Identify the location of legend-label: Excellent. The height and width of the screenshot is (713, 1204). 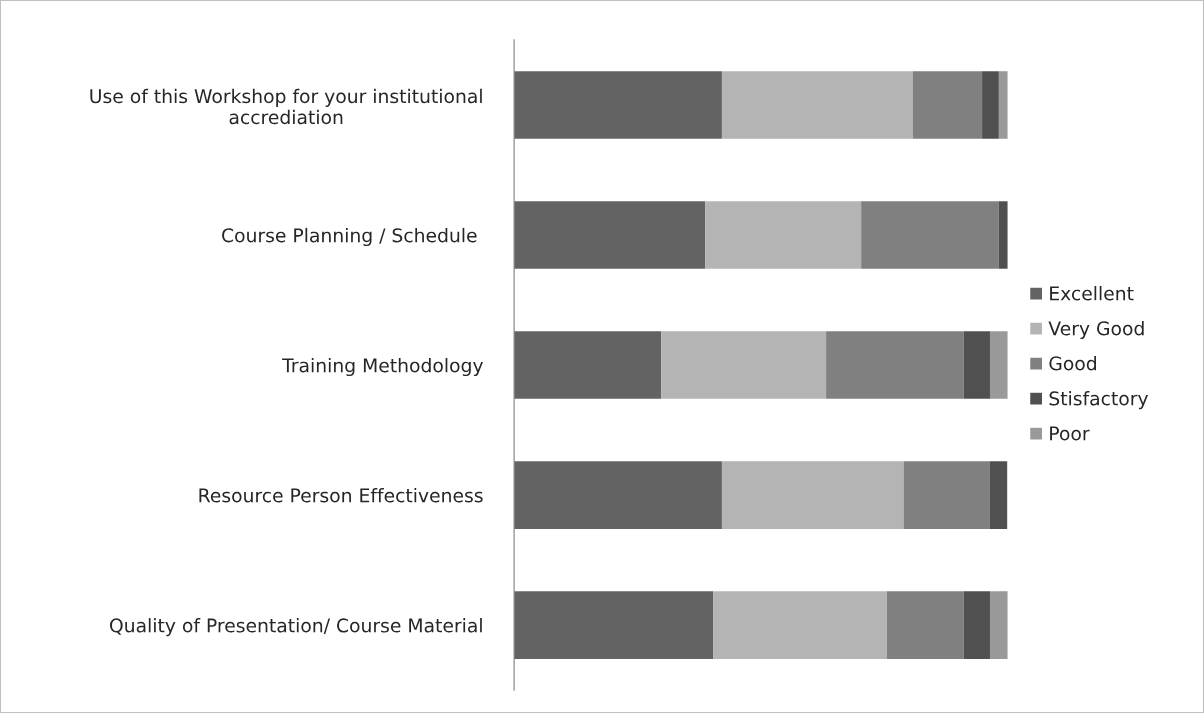
(1092, 293).